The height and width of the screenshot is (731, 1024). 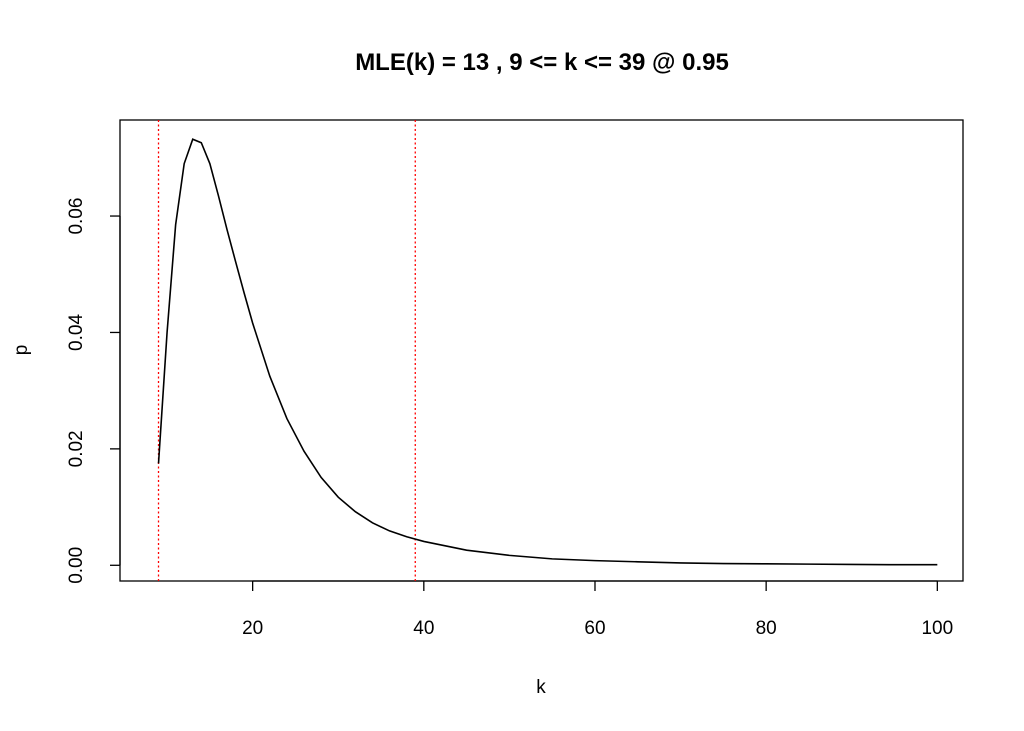 I want to click on y-tick-label: 0.02, so click(x=76, y=448).